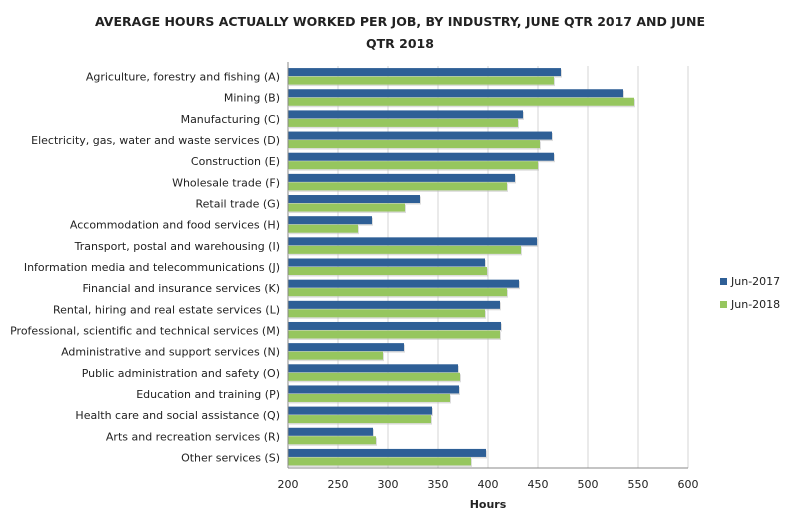  Describe the element at coordinates (193, 436) in the screenshot. I see `category-label: Arts and recreation services (R)` at that location.